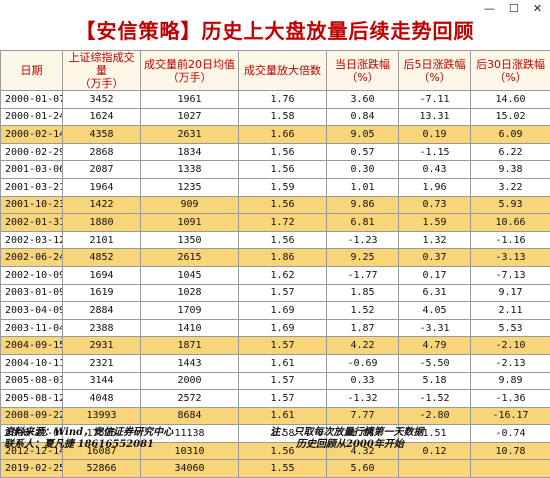  I want to click on value-cell: 9.89, so click(510, 381).